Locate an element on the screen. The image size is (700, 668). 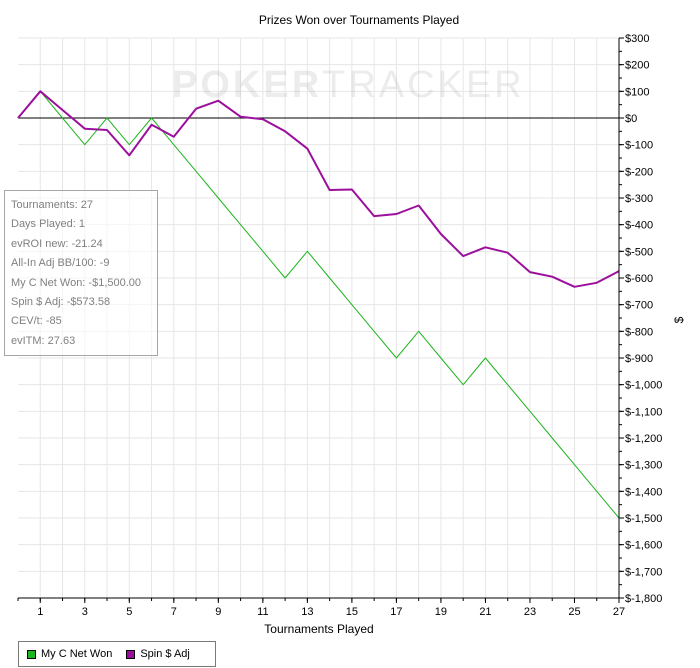
x-tick-label: 17 is located at coordinates (396, 612).